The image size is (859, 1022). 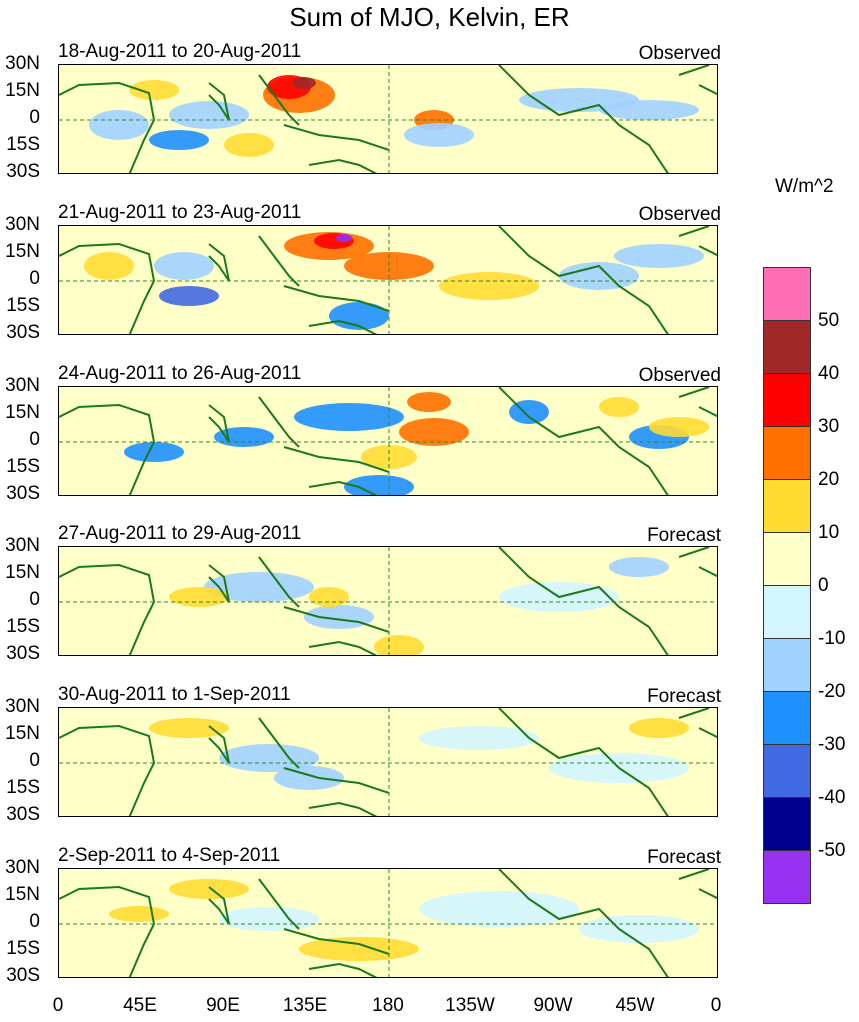 I want to click on figure-title: Sum of MJO, Kelvin, ER, so click(x=429, y=17).